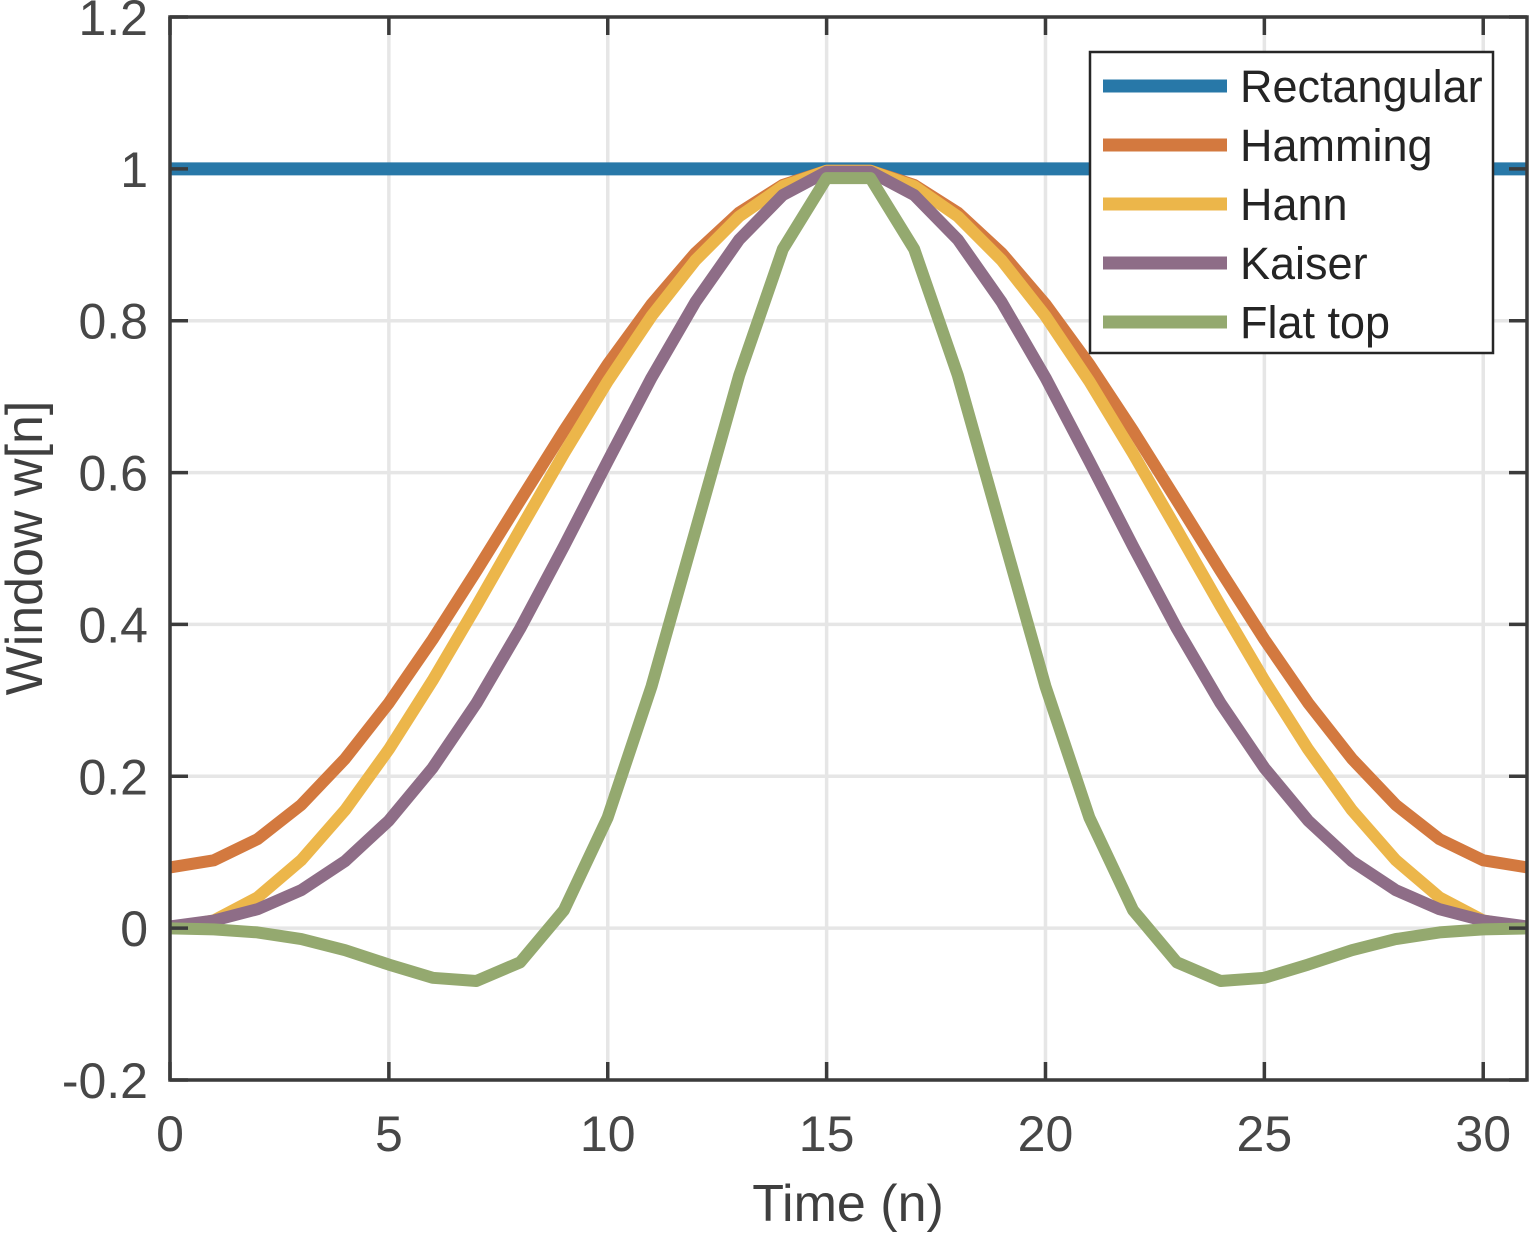 This screenshot has width=1533, height=1238. I want to click on legend-label-rectangular: Rectangular, so click(1361, 86).